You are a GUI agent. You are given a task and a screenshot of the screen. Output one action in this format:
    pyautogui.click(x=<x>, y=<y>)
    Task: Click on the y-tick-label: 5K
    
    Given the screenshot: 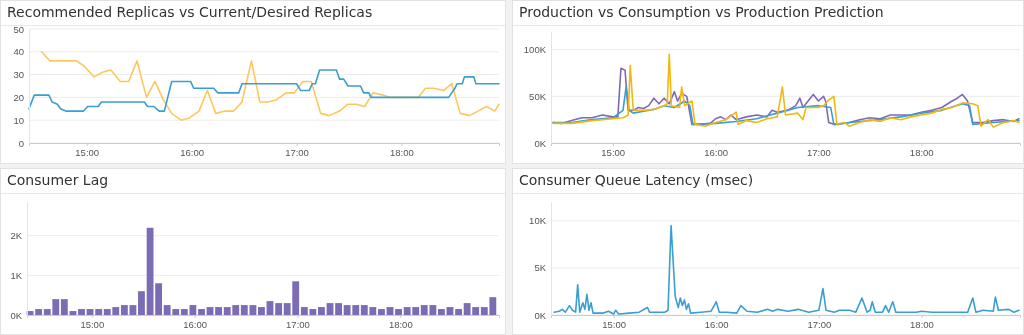 What is the action you would take?
    pyautogui.click(x=540, y=268)
    